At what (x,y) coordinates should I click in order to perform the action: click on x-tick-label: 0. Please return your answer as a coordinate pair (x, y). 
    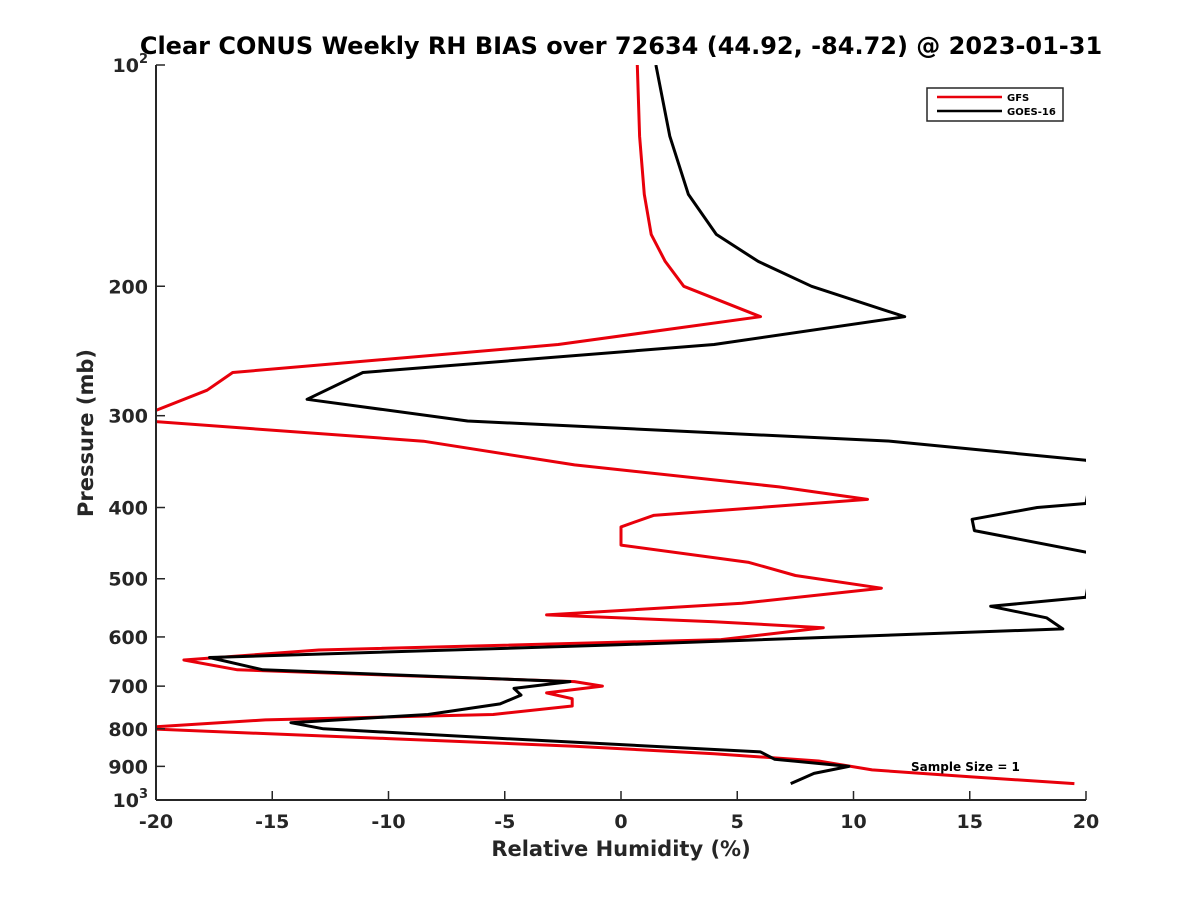
    Looking at the image, I should click on (620, 822).